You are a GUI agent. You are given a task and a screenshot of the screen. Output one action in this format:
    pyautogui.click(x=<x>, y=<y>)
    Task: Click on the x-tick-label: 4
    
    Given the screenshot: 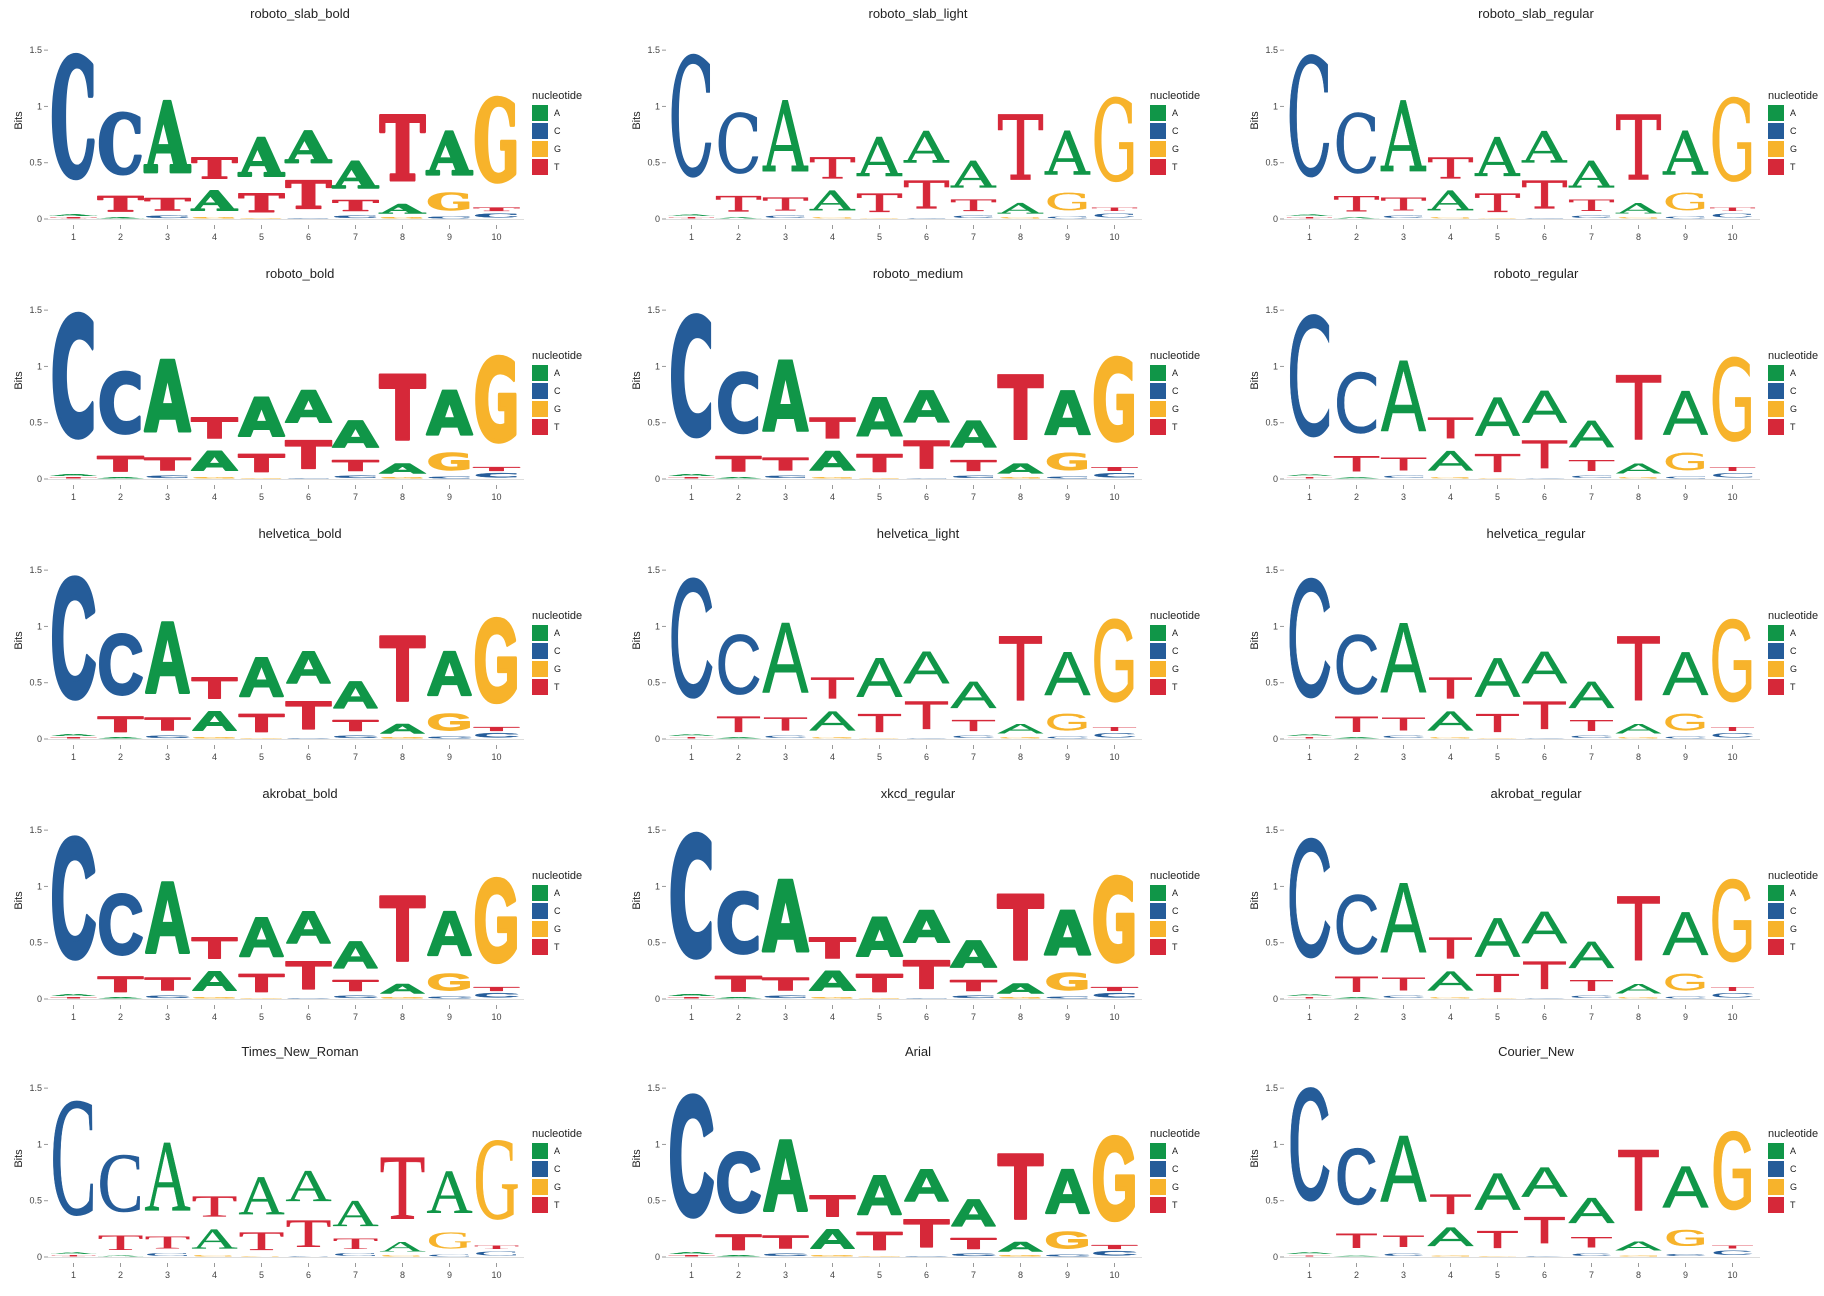 What is the action you would take?
    pyautogui.click(x=1450, y=237)
    